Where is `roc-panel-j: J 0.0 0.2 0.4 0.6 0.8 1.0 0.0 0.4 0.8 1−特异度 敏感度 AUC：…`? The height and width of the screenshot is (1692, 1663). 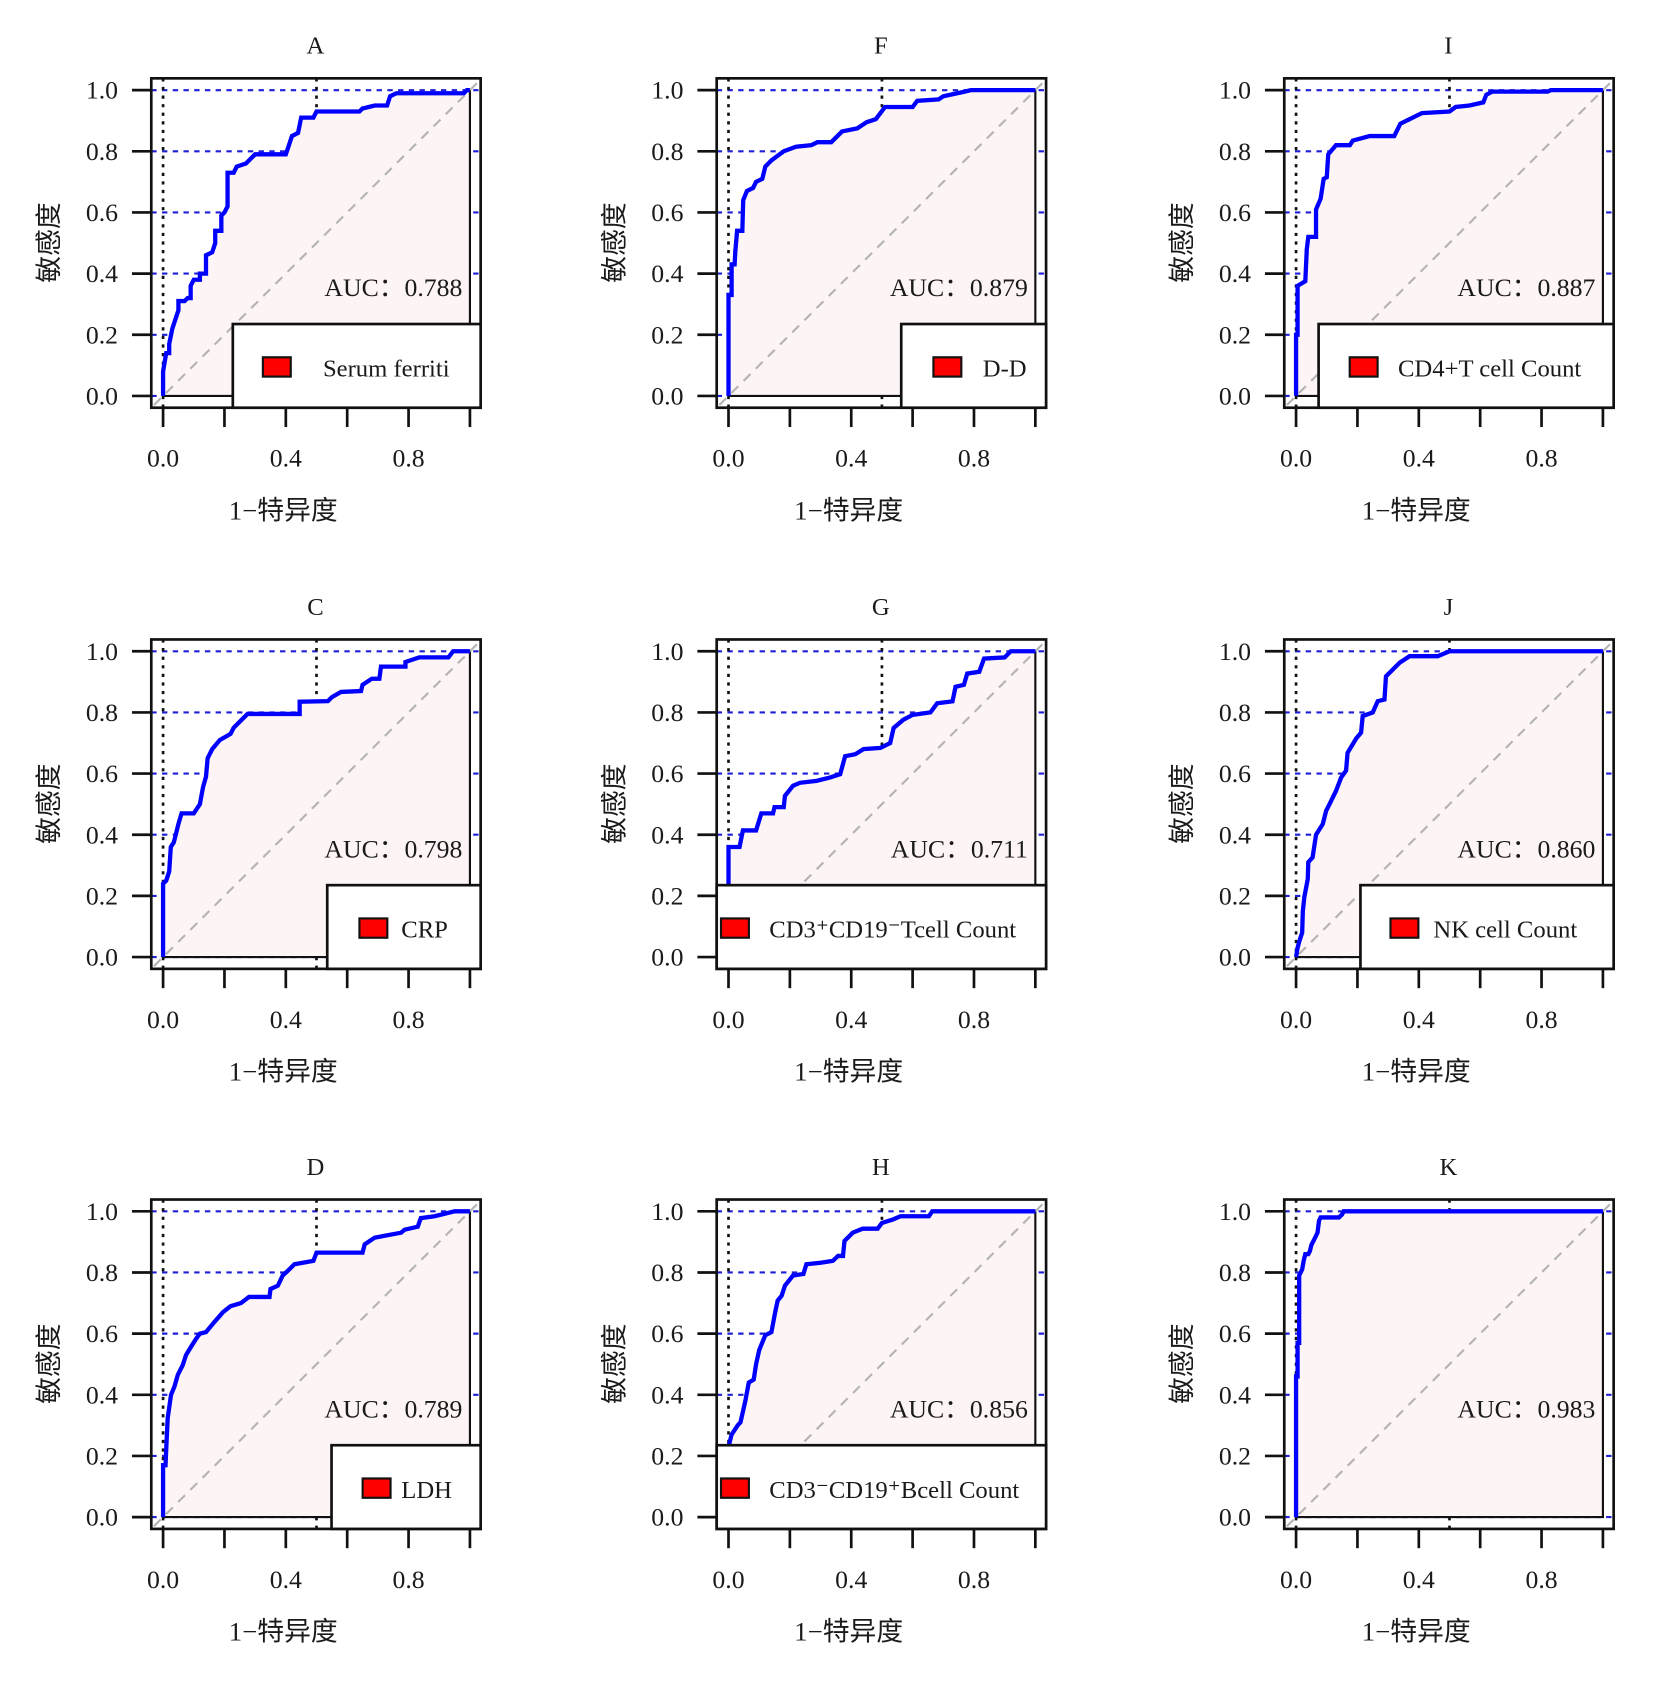 roc-panel-j: J 0.0 0.2 0.4 0.6 0.8 1.0 0.0 0.4 0.8 1−特异度 敏感度 AUC：… is located at coordinates (1391, 840).